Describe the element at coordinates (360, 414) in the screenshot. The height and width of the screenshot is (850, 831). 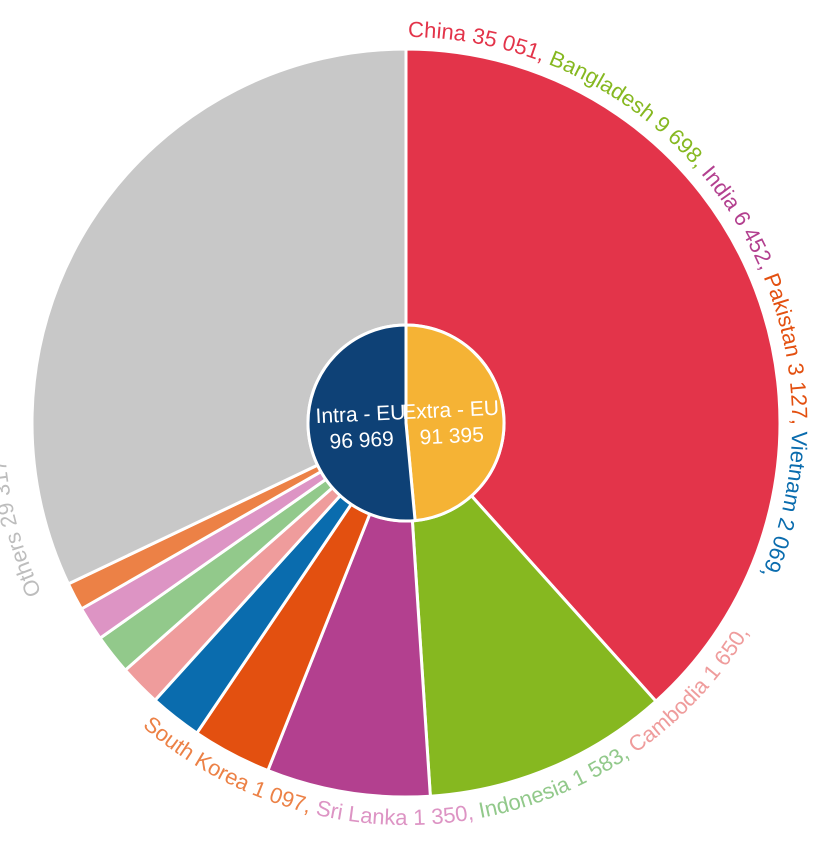
I see `inner-label-name: Intra - EU` at that location.